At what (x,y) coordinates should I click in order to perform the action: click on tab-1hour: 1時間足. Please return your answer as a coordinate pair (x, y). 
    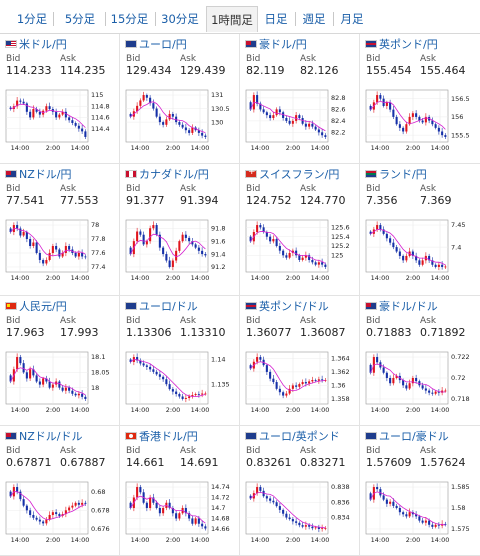
    Looking at the image, I should click on (232, 19).